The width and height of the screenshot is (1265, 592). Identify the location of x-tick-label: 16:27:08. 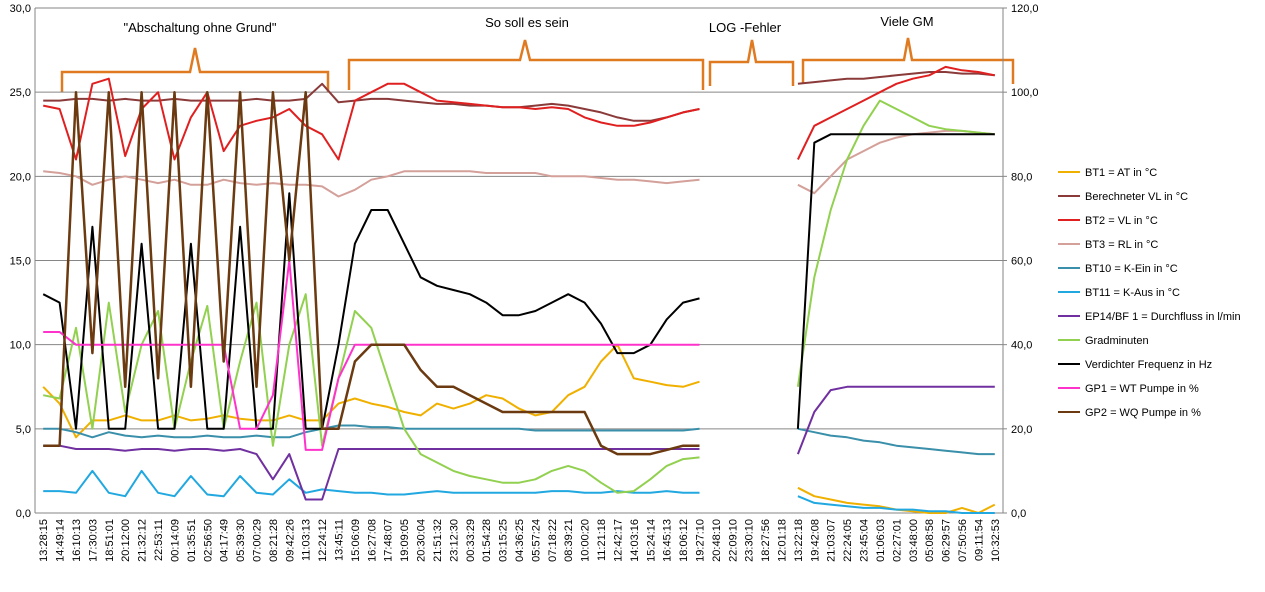
(372, 540).